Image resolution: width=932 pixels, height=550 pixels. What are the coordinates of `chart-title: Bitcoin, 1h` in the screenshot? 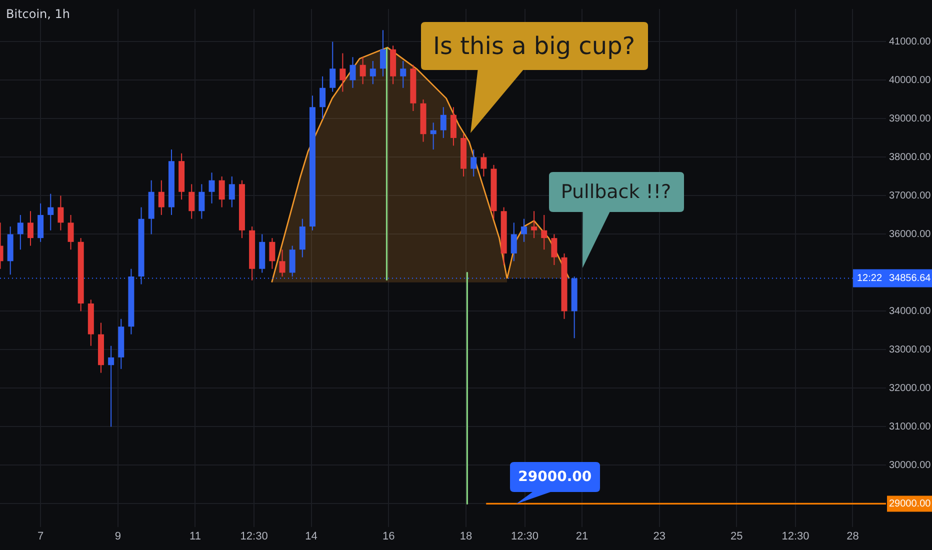 It's located at (38, 14).